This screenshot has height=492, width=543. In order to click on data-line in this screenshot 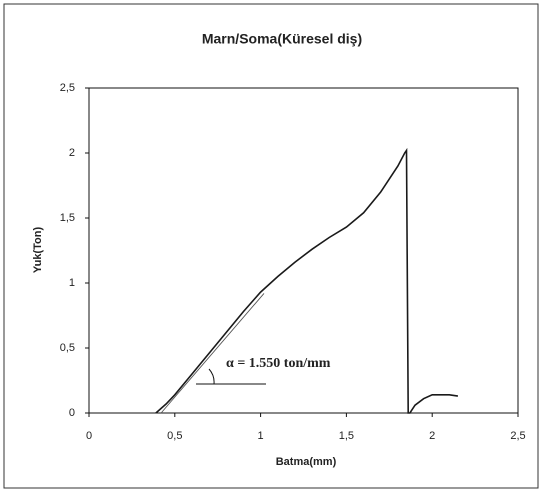, I will do `click(212, 353)`.